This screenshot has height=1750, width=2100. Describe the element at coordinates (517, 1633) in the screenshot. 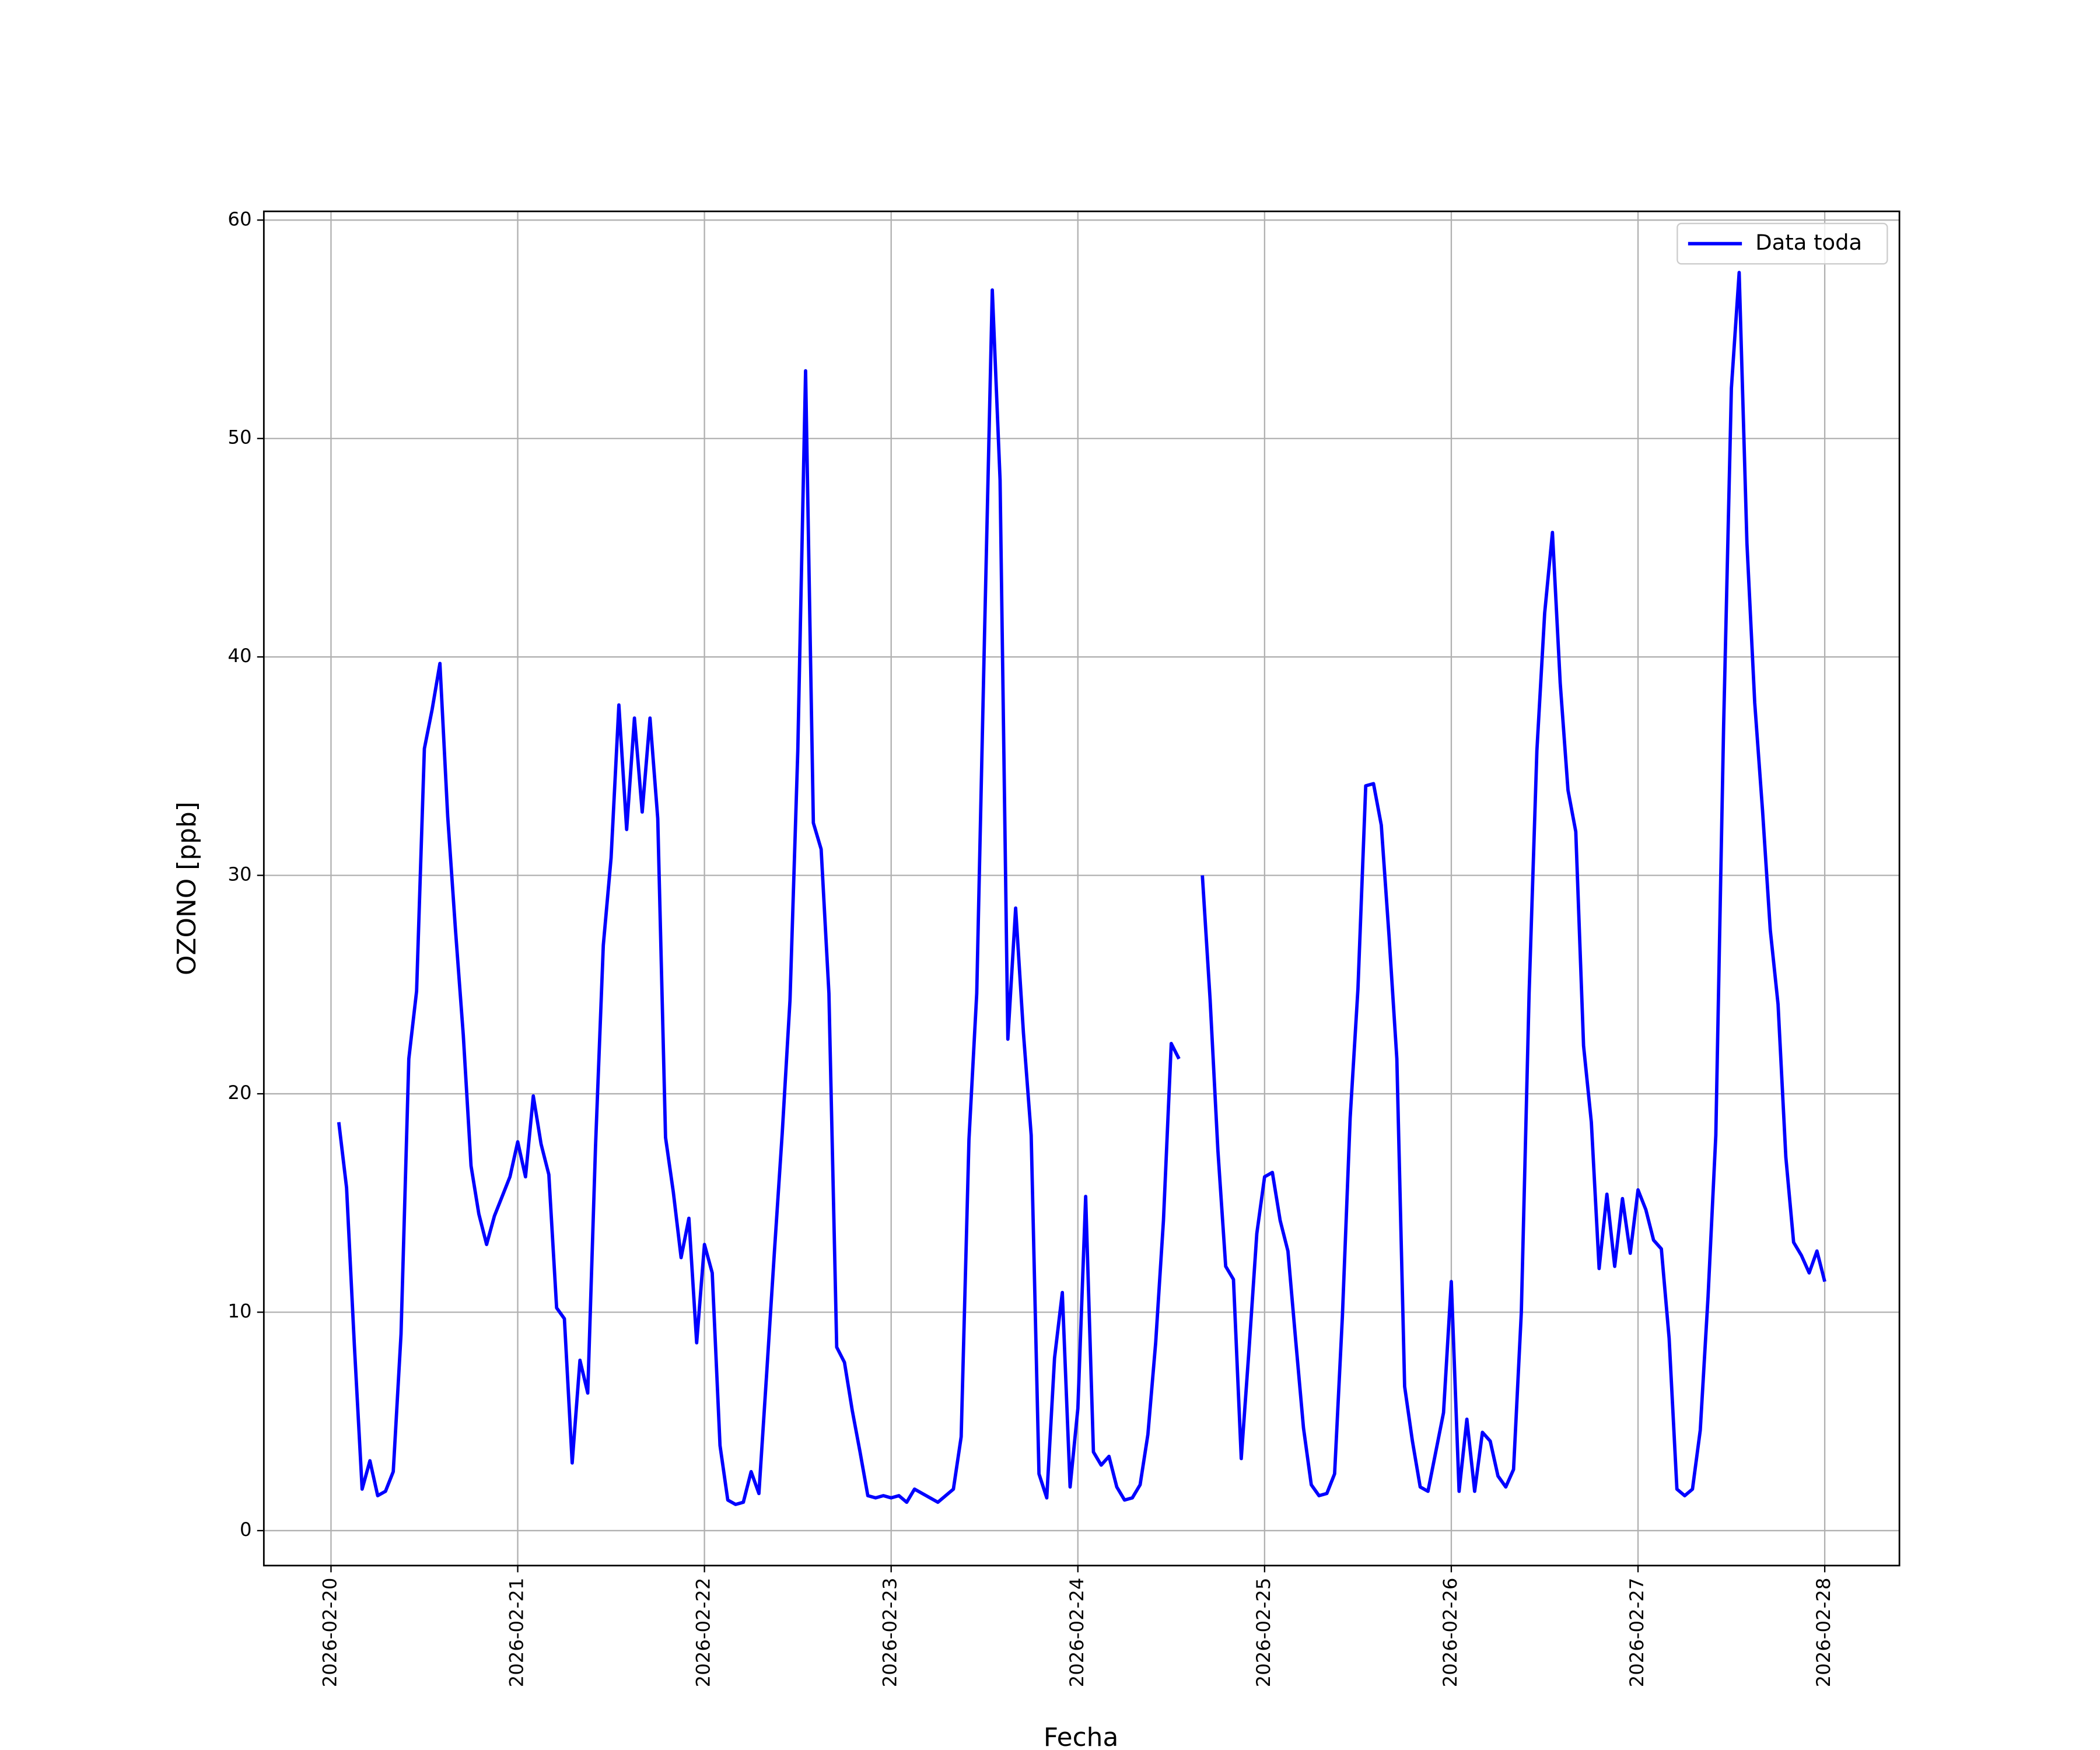

I see `x-tick-label: 2026-02-21` at that location.